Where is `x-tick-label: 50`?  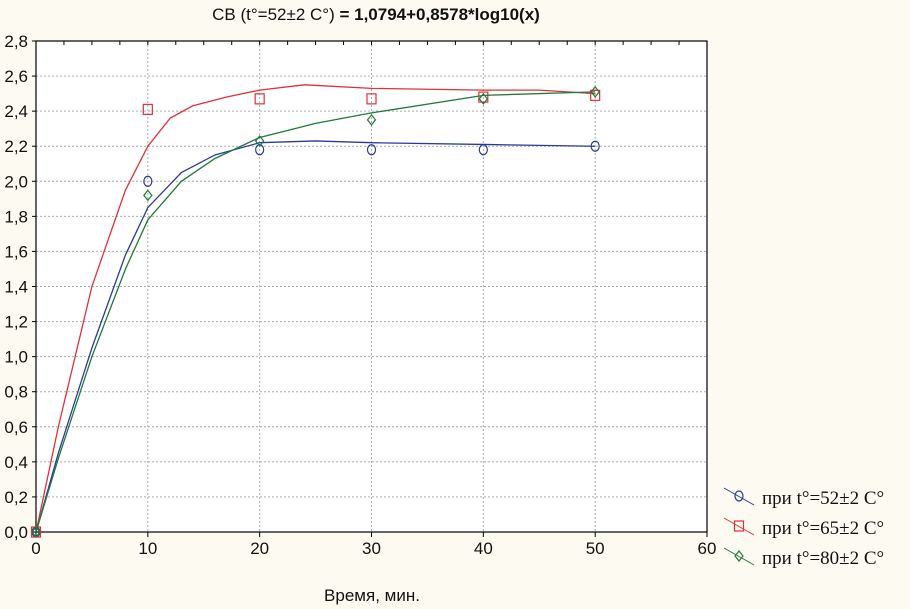
x-tick-label: 50 is located at coordinates (595, 548).